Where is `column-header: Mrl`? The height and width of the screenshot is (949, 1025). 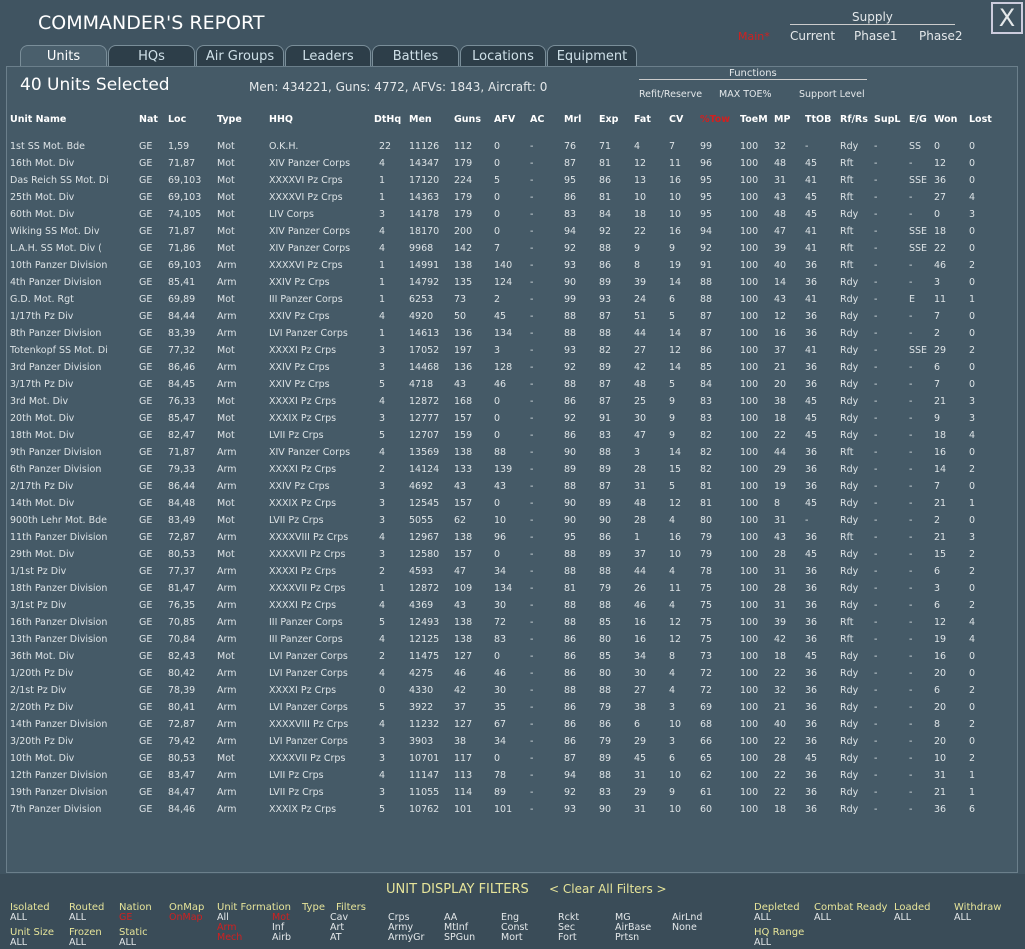 column-header: Mrl is located at coordinates (573, 119).